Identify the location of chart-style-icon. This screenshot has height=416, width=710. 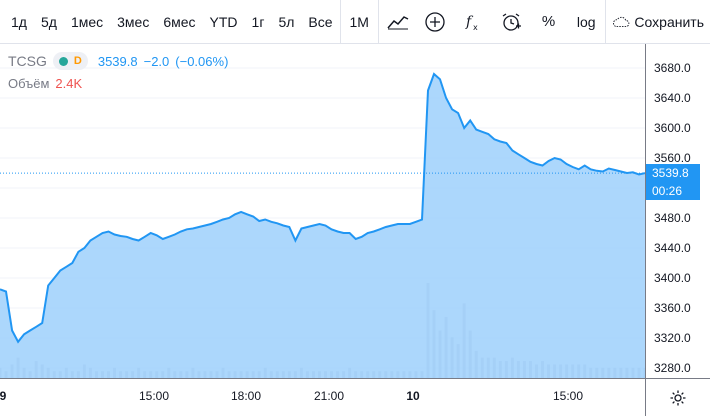
(398, 22).